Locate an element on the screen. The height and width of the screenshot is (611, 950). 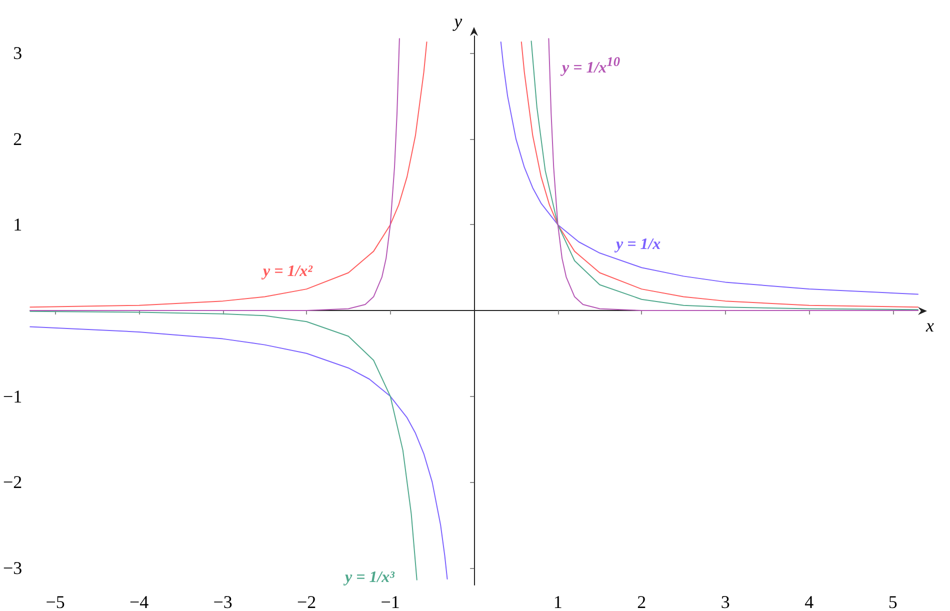
x-tick-label: −3 is located at coordinates (222, 601).